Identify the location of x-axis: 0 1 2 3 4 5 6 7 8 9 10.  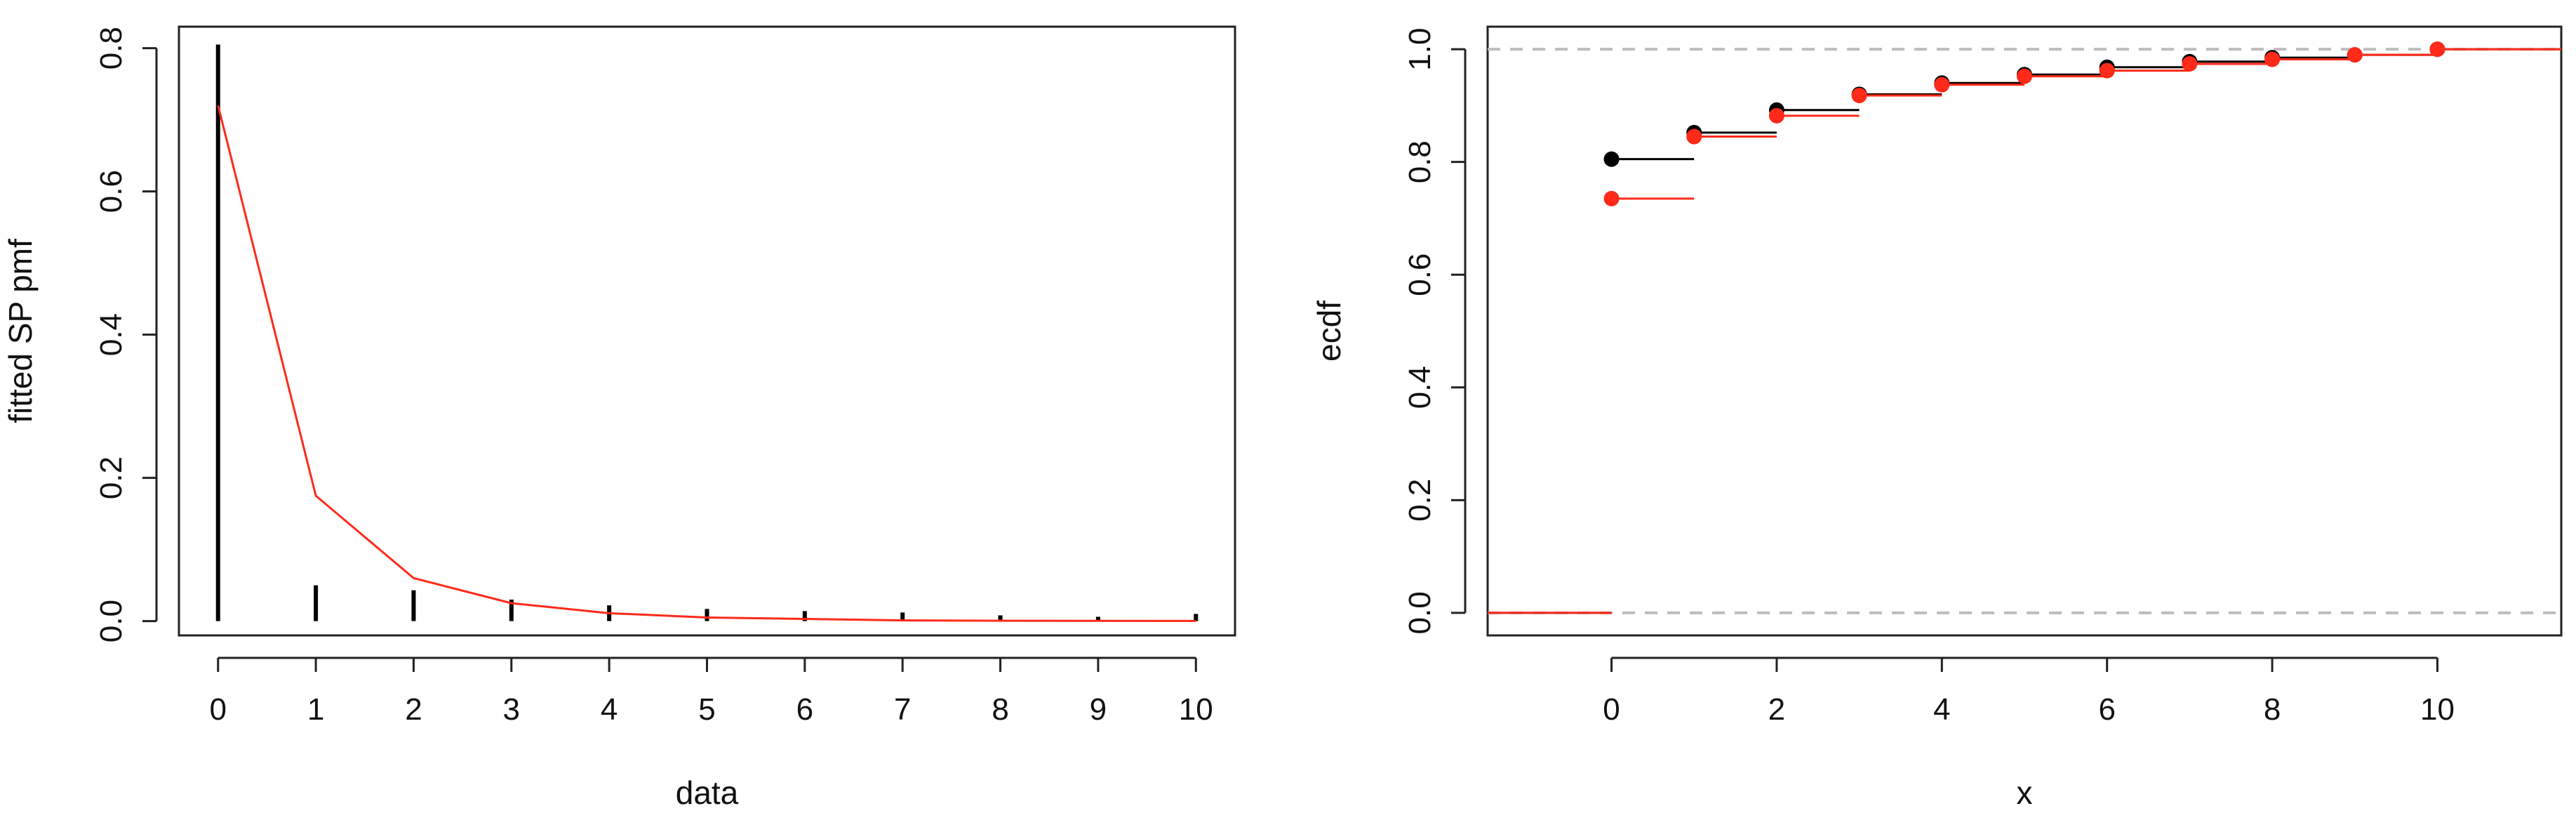
(711, 692).